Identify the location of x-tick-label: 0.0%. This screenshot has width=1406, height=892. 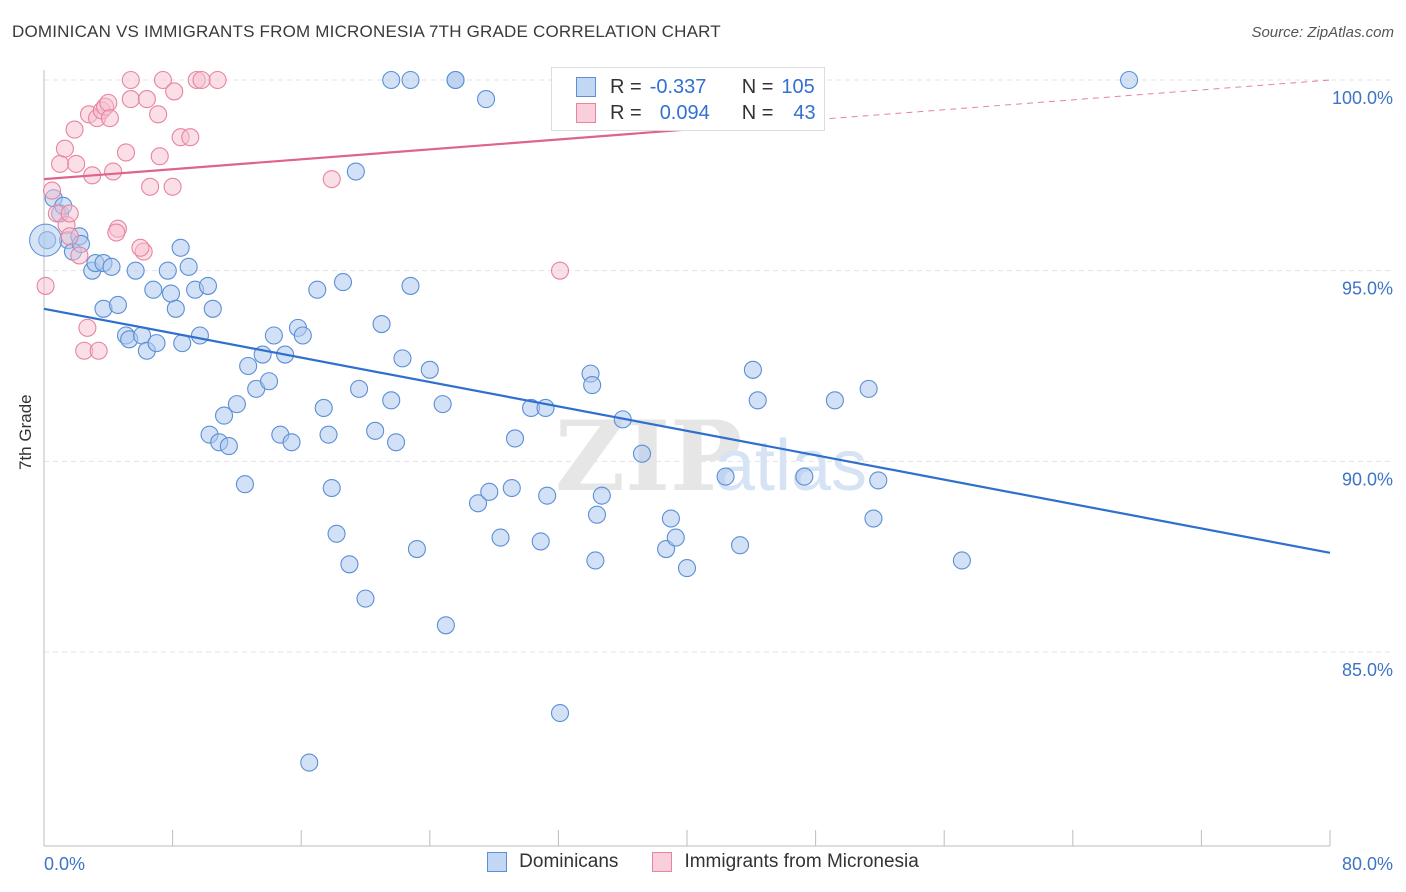
(64, 864).